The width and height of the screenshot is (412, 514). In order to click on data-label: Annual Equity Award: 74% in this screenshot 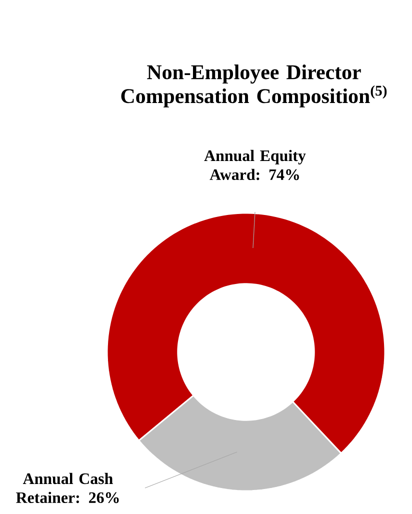, I will do `click(255, 165)`.